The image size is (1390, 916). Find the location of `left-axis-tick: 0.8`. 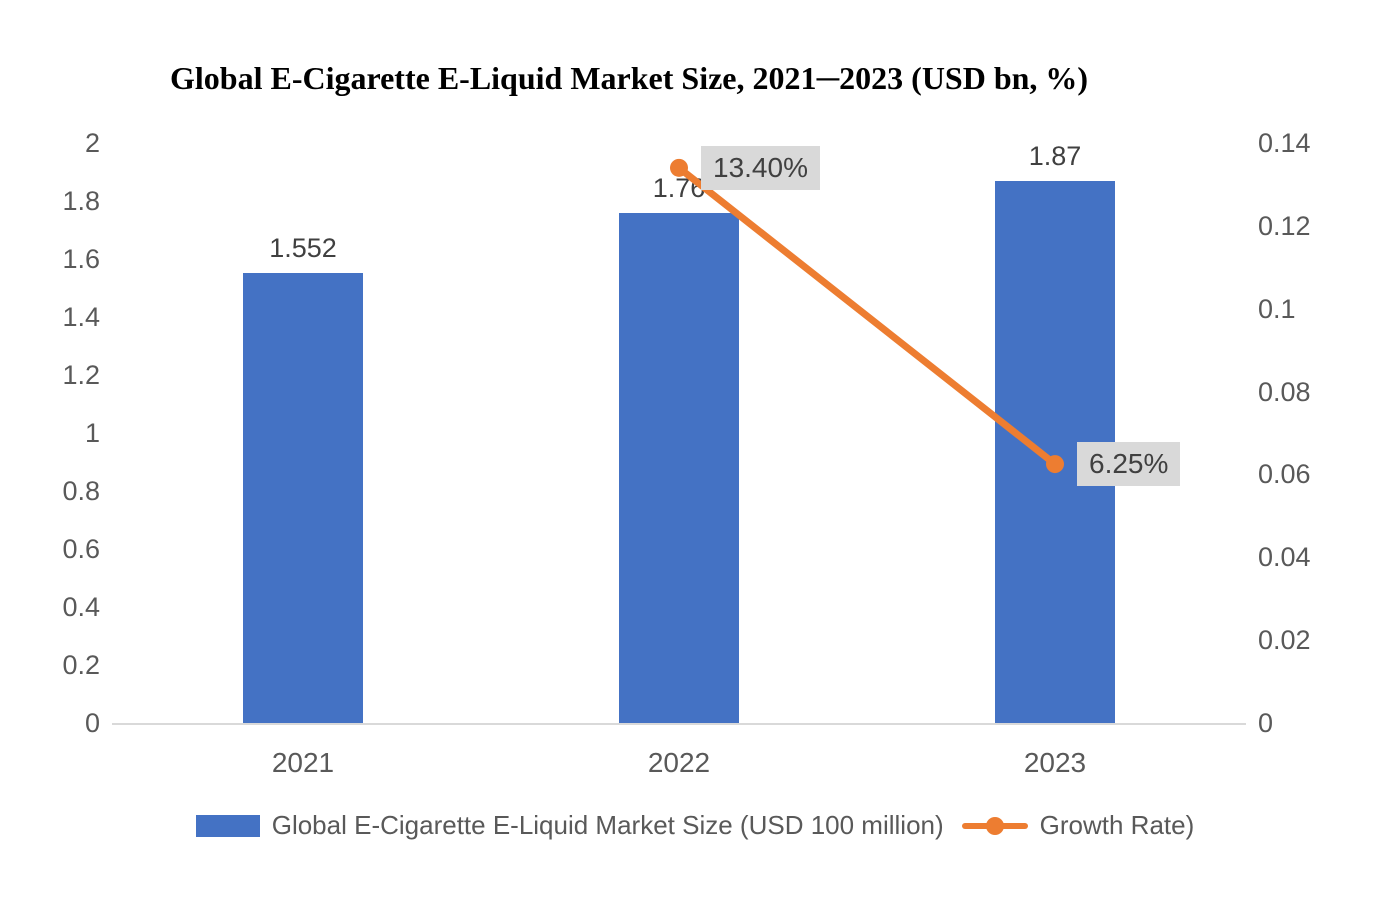

left-axis-tick: 0.8 is located at coordinates (81, 491).